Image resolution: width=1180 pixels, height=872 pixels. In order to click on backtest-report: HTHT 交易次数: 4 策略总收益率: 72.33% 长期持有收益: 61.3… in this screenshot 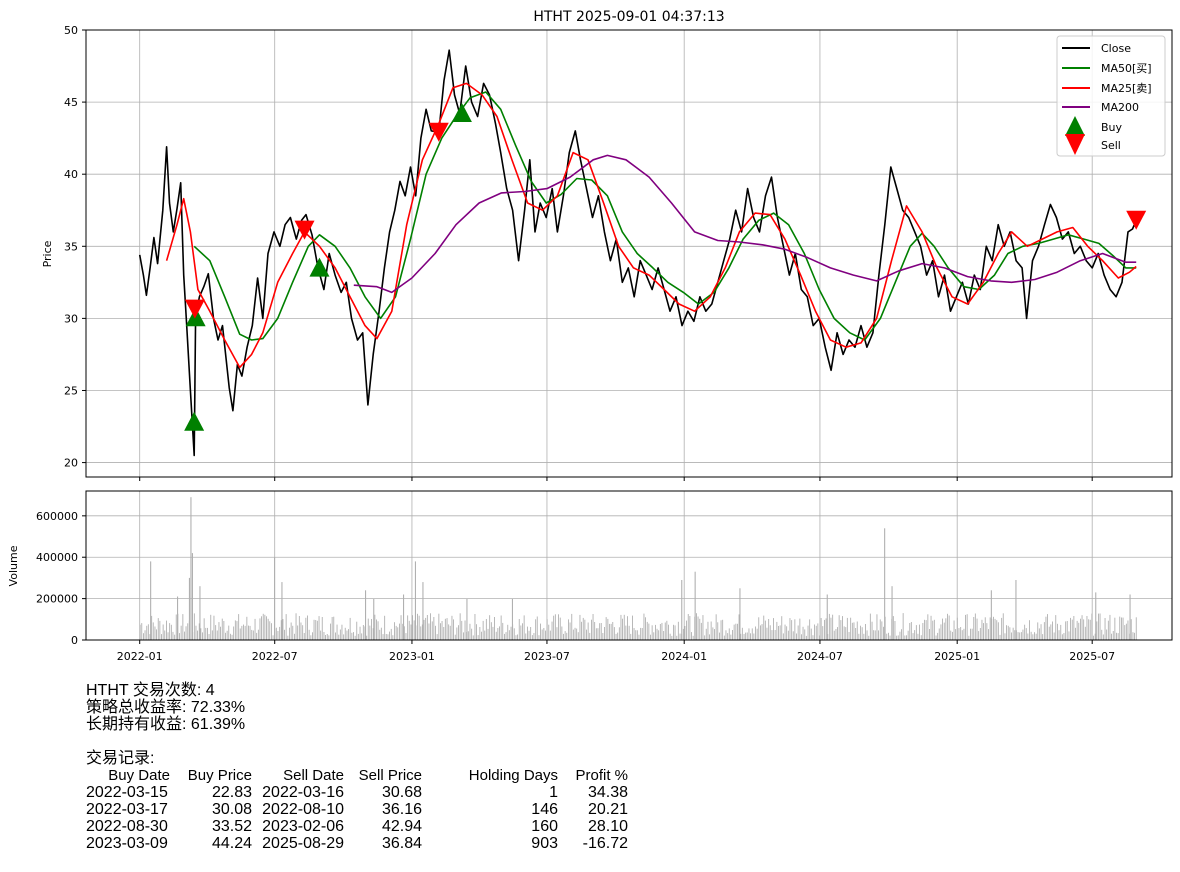, I will do `click(436, 767)`.